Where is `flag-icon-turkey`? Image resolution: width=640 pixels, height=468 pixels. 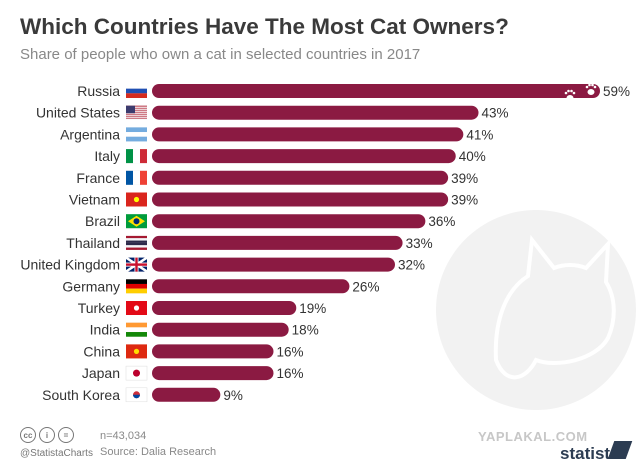 flag-icon-turkey is located at coordinates (136, 308).